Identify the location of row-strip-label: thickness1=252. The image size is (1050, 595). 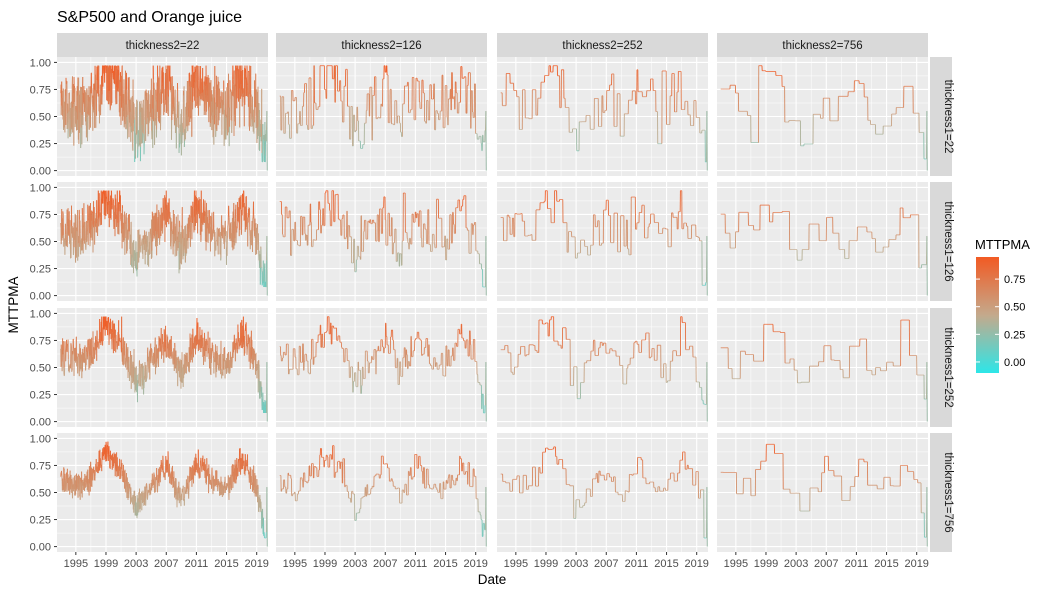
(948, 367).